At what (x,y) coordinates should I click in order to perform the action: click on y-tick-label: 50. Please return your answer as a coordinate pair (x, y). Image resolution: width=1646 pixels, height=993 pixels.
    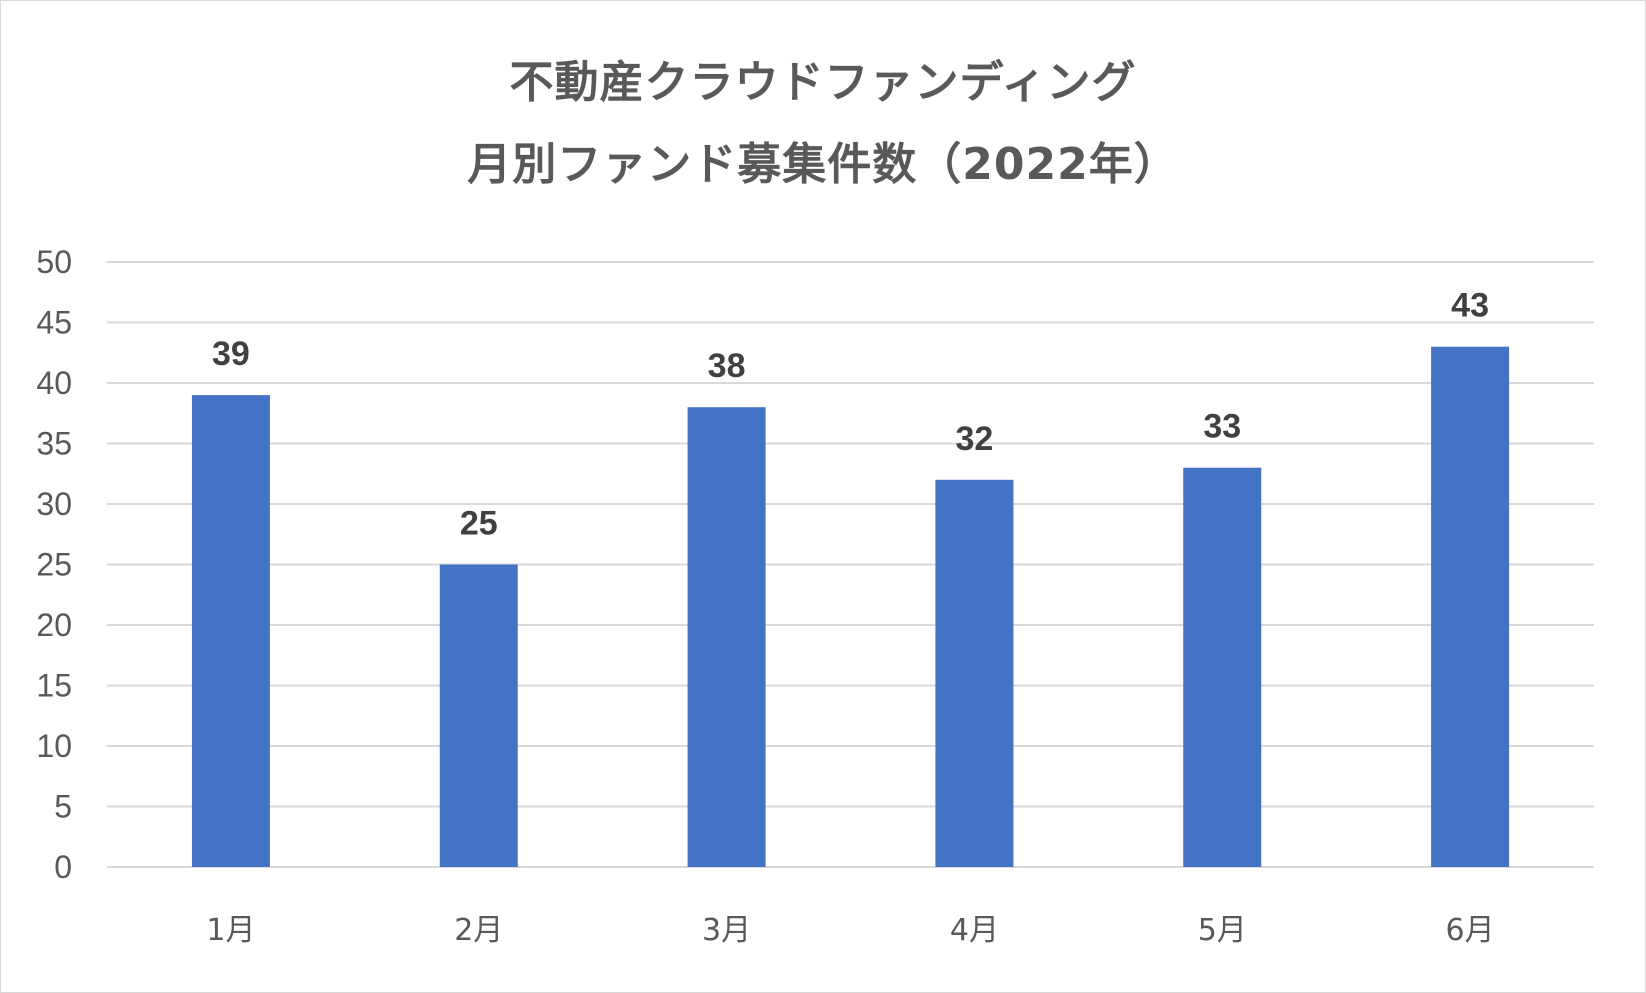
    Looking at the image, I should click on (54, 262).